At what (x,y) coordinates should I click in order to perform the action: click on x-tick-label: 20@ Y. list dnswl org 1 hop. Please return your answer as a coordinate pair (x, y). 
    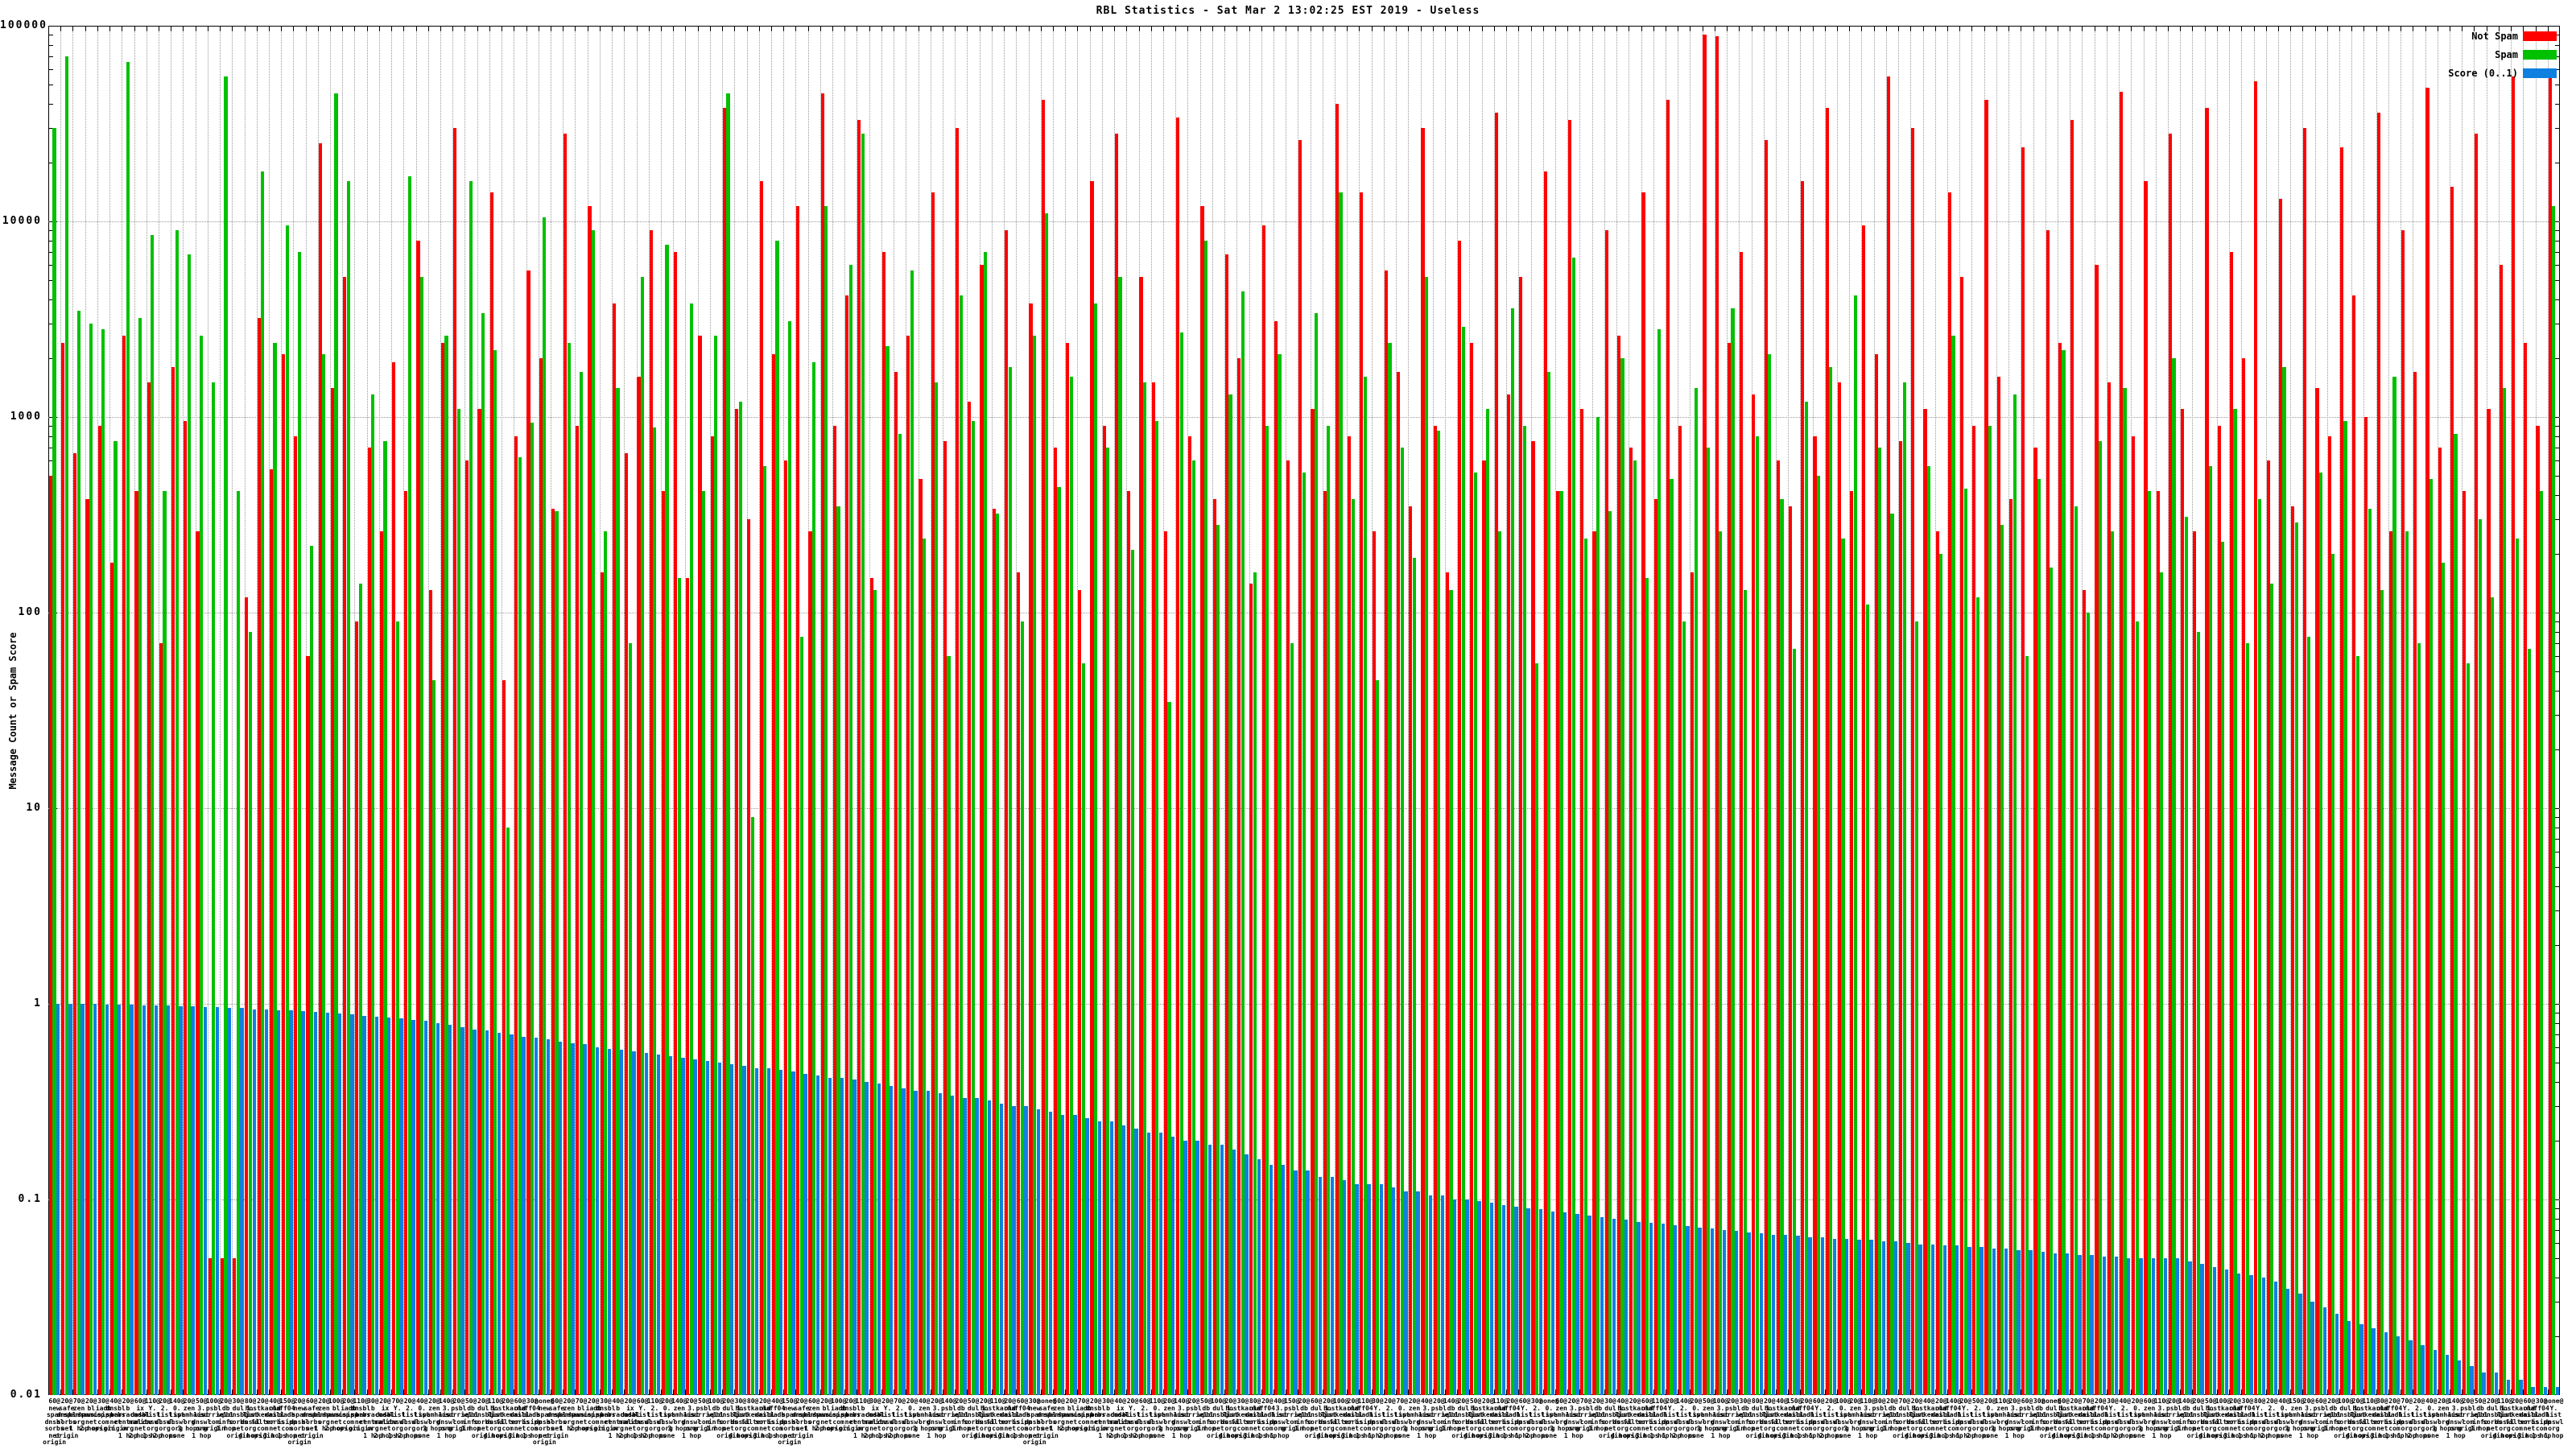
    Looking at the image, I should click on (1965, 1418).